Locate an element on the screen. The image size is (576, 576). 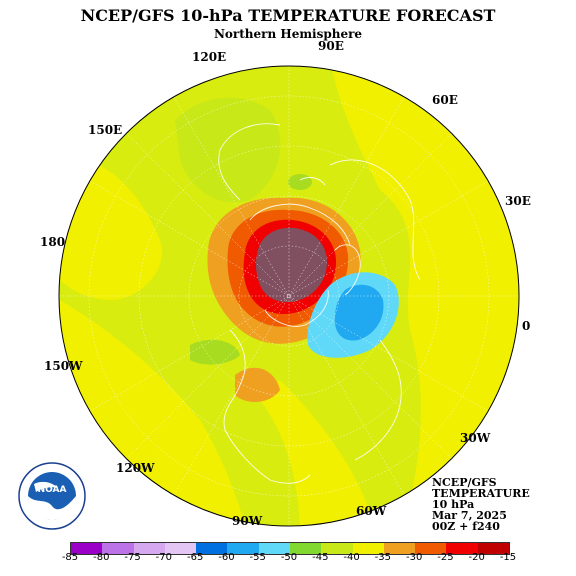
lon-label-90w: 90W is located at coordinates (247, 521).